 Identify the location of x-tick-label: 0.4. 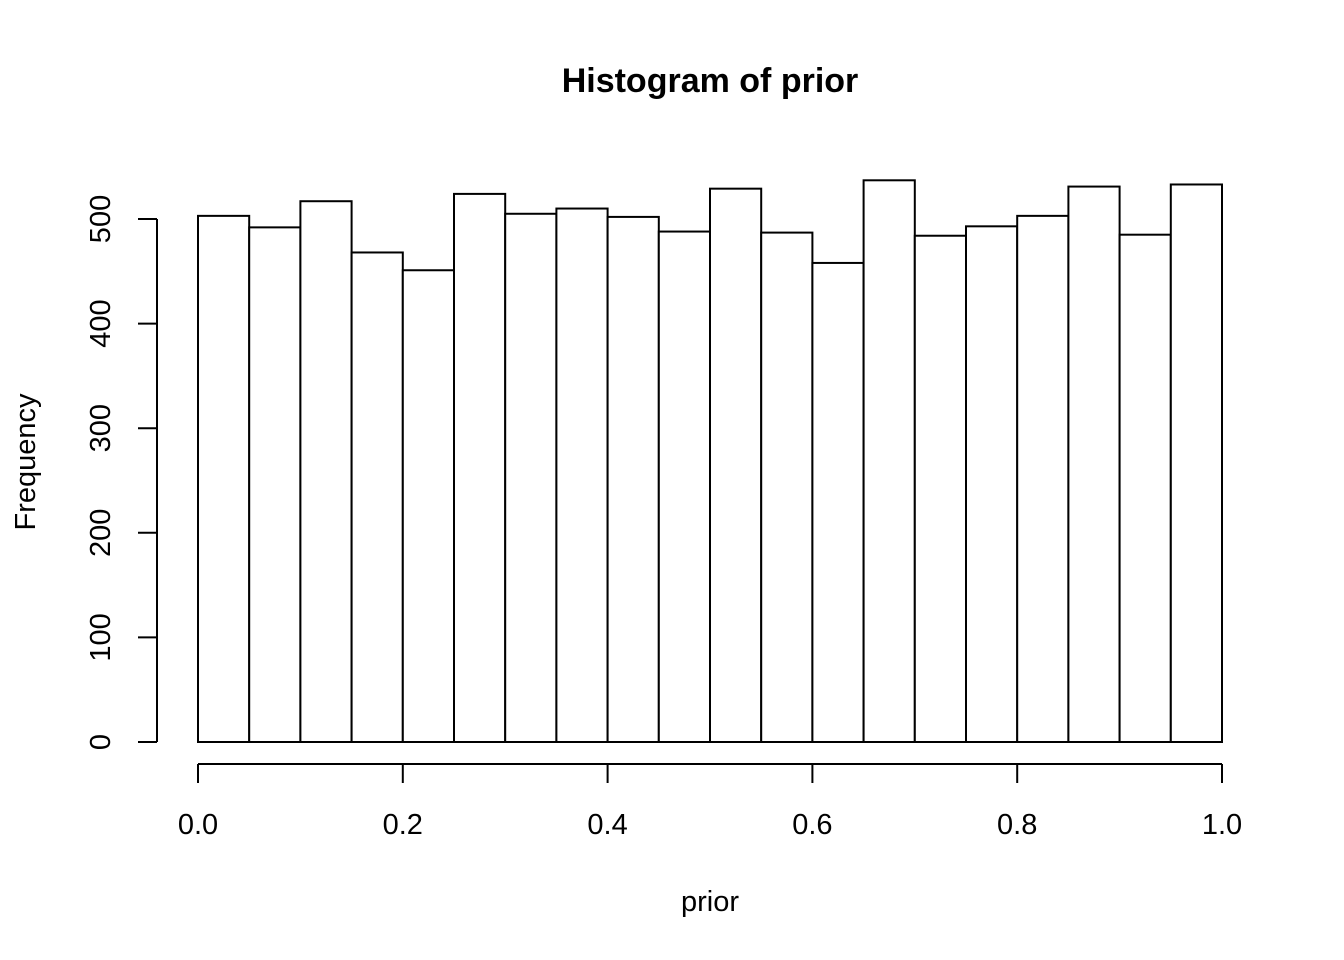
(607, 825).